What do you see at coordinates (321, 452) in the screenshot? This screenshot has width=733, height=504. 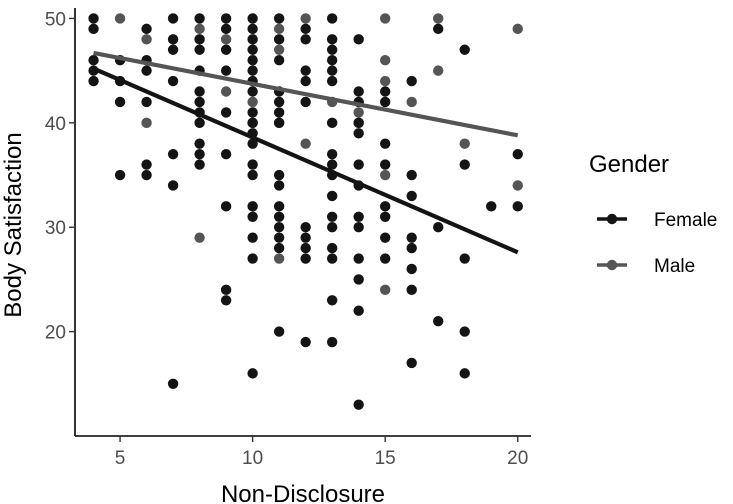 I see `x-ticks: 5 10 15 20` at bounding box center [321, 452].